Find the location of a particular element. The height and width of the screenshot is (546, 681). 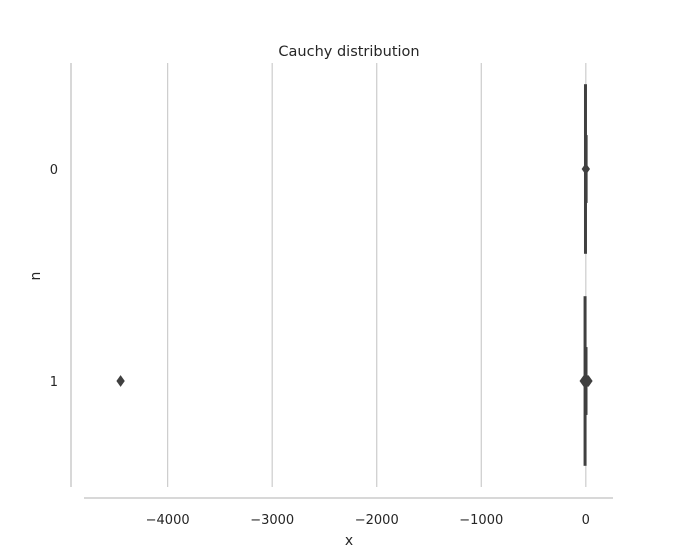

x-tick-label: −3000 is located at coordinates (272, 520).